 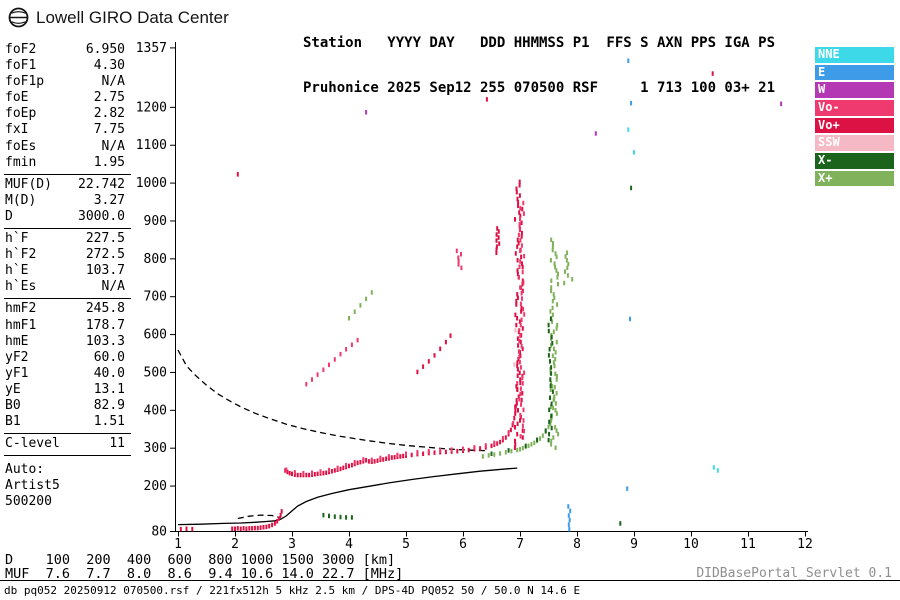 What do you see at coordinates (65, 255) in the screenshot?
I see `param-hf2: h`F2 272.5` at bounding box center [65, 255].